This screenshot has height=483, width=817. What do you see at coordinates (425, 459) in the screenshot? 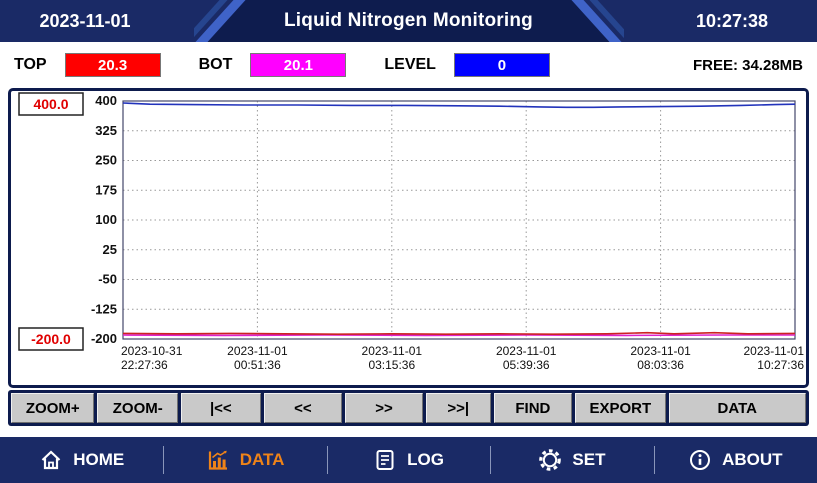
I see `nav-label-log: LOG` at bounding box center [425, 459].